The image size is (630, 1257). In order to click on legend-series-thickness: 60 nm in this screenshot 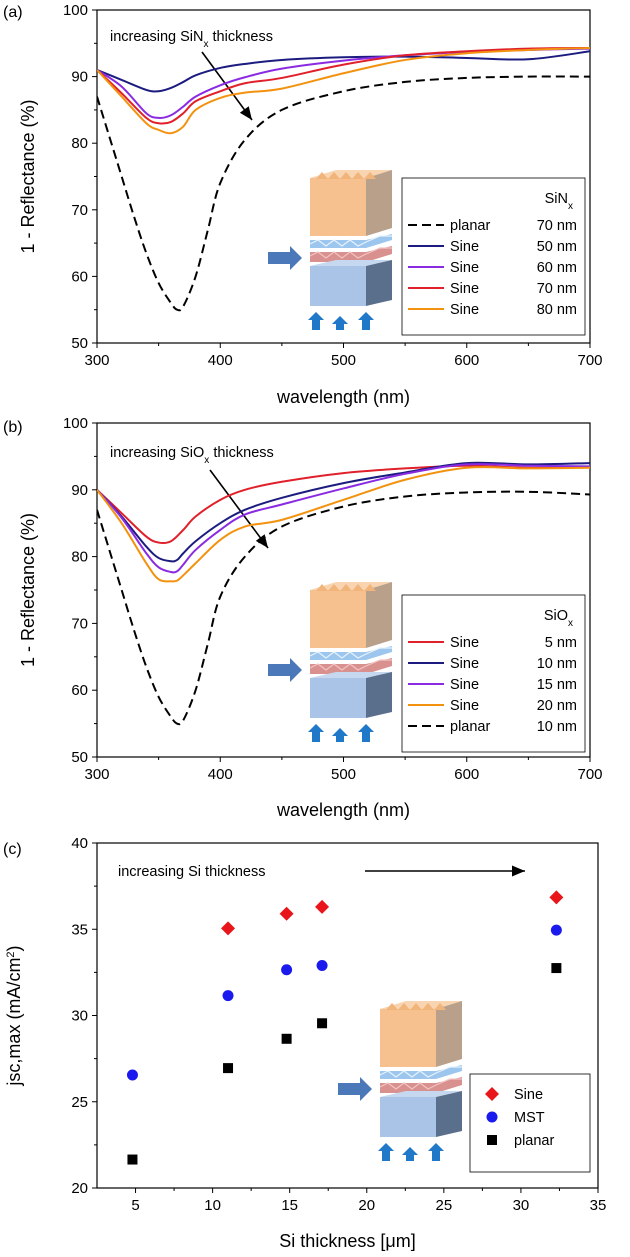, I will do `click(557, 268)`.